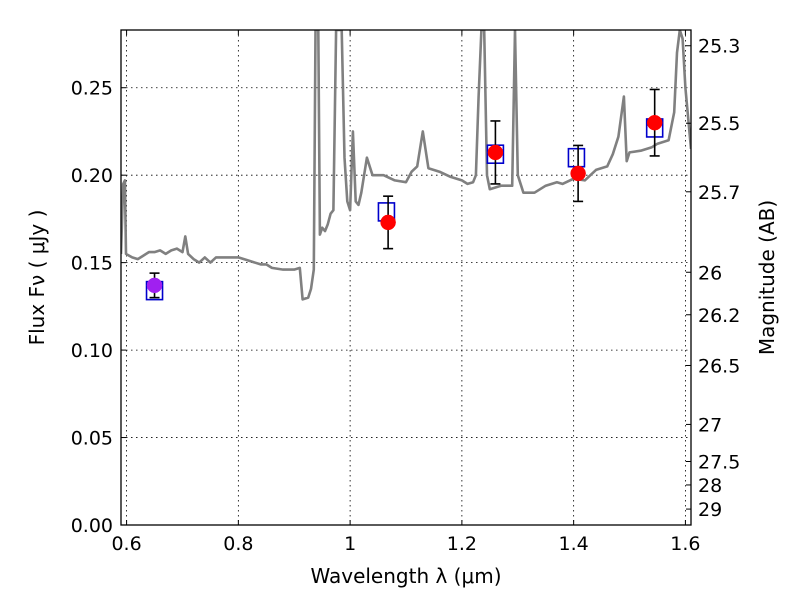  I want to click on x-tick-label: 1, so click(350, 544).